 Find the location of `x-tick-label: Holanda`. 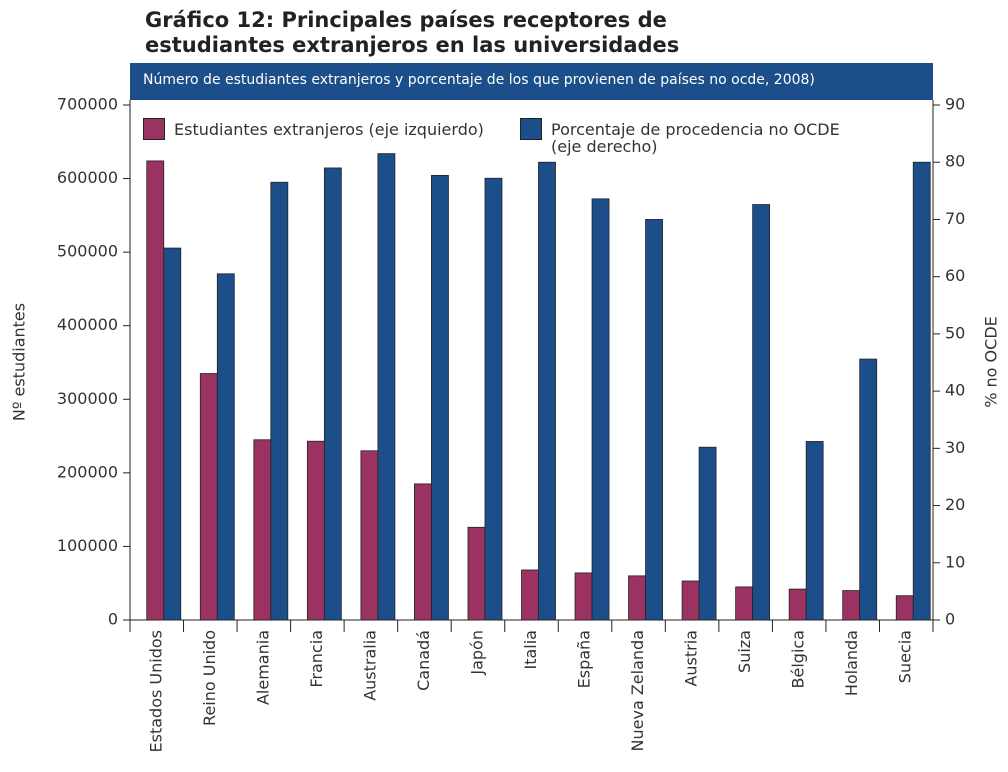

x-tick-label: Holanda is located at coordinates (851, 663).